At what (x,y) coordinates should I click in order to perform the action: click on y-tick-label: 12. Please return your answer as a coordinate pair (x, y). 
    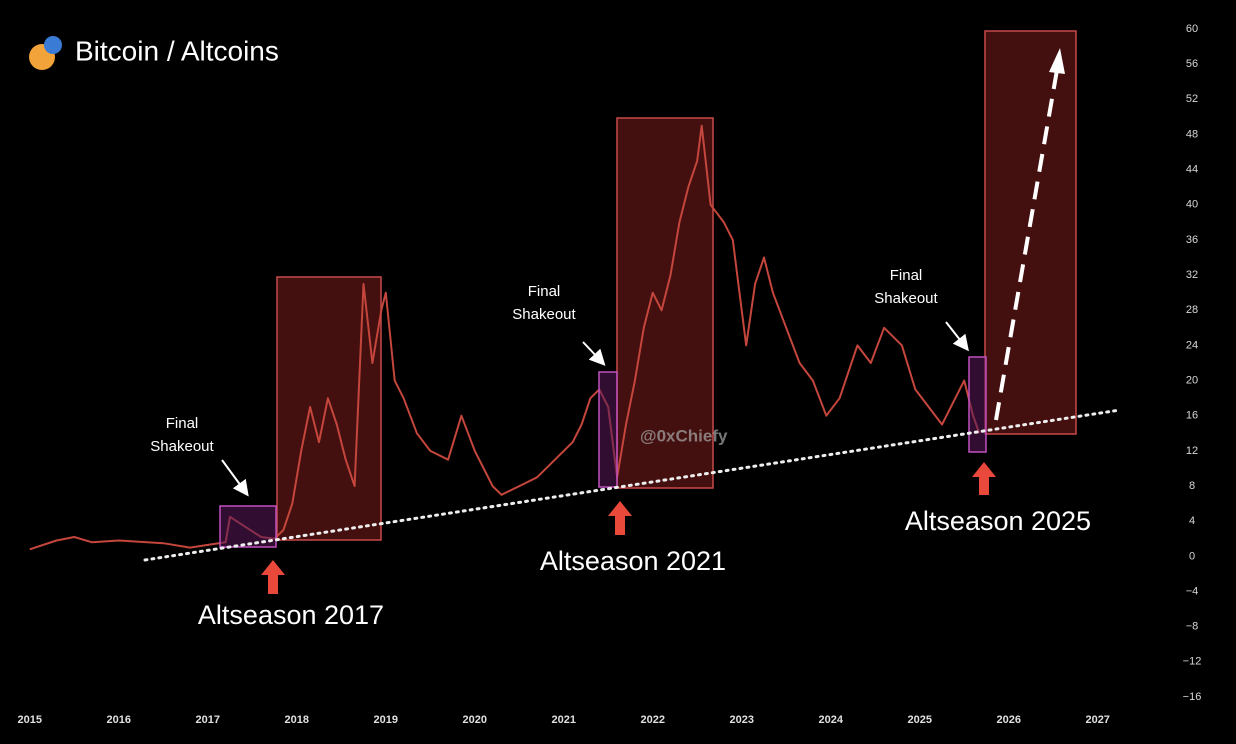
    Looking at the image, I should click on (1192, 451).